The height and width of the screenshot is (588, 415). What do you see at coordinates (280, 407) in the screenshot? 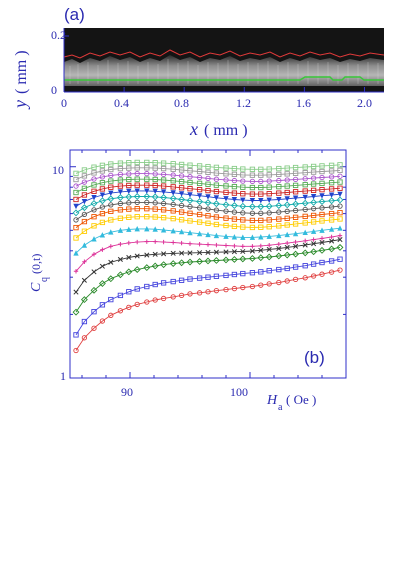
I see `x-axis-subscript: a` at bounding box center [280, 407].